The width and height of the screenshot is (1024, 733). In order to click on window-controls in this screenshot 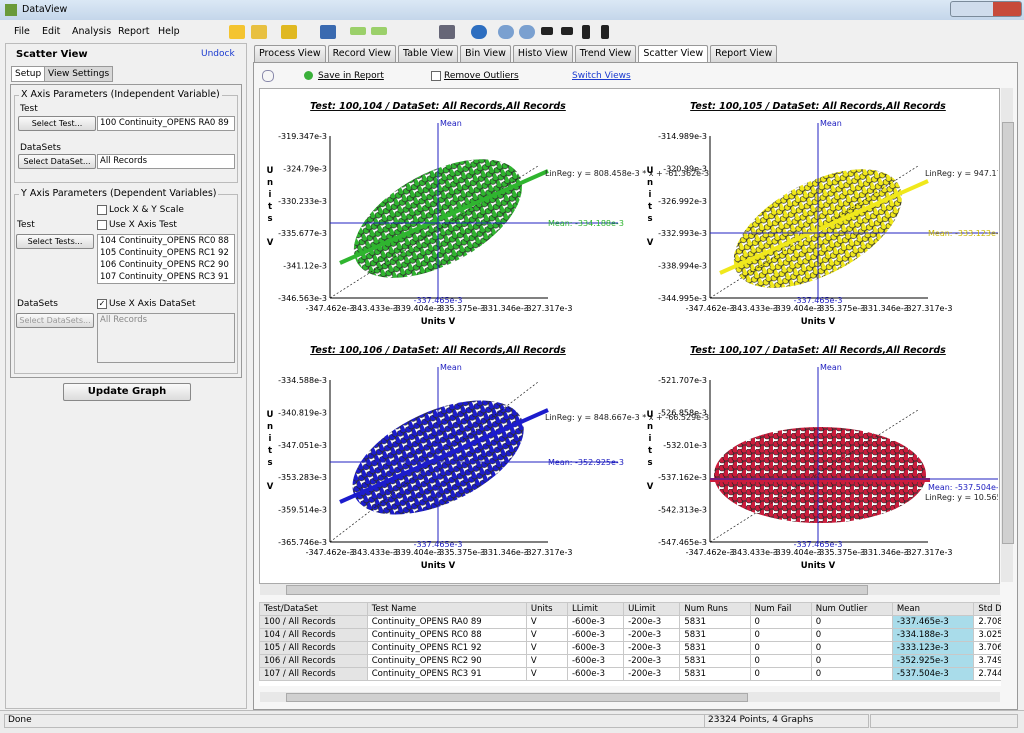, I will do `click(986, 9)`.